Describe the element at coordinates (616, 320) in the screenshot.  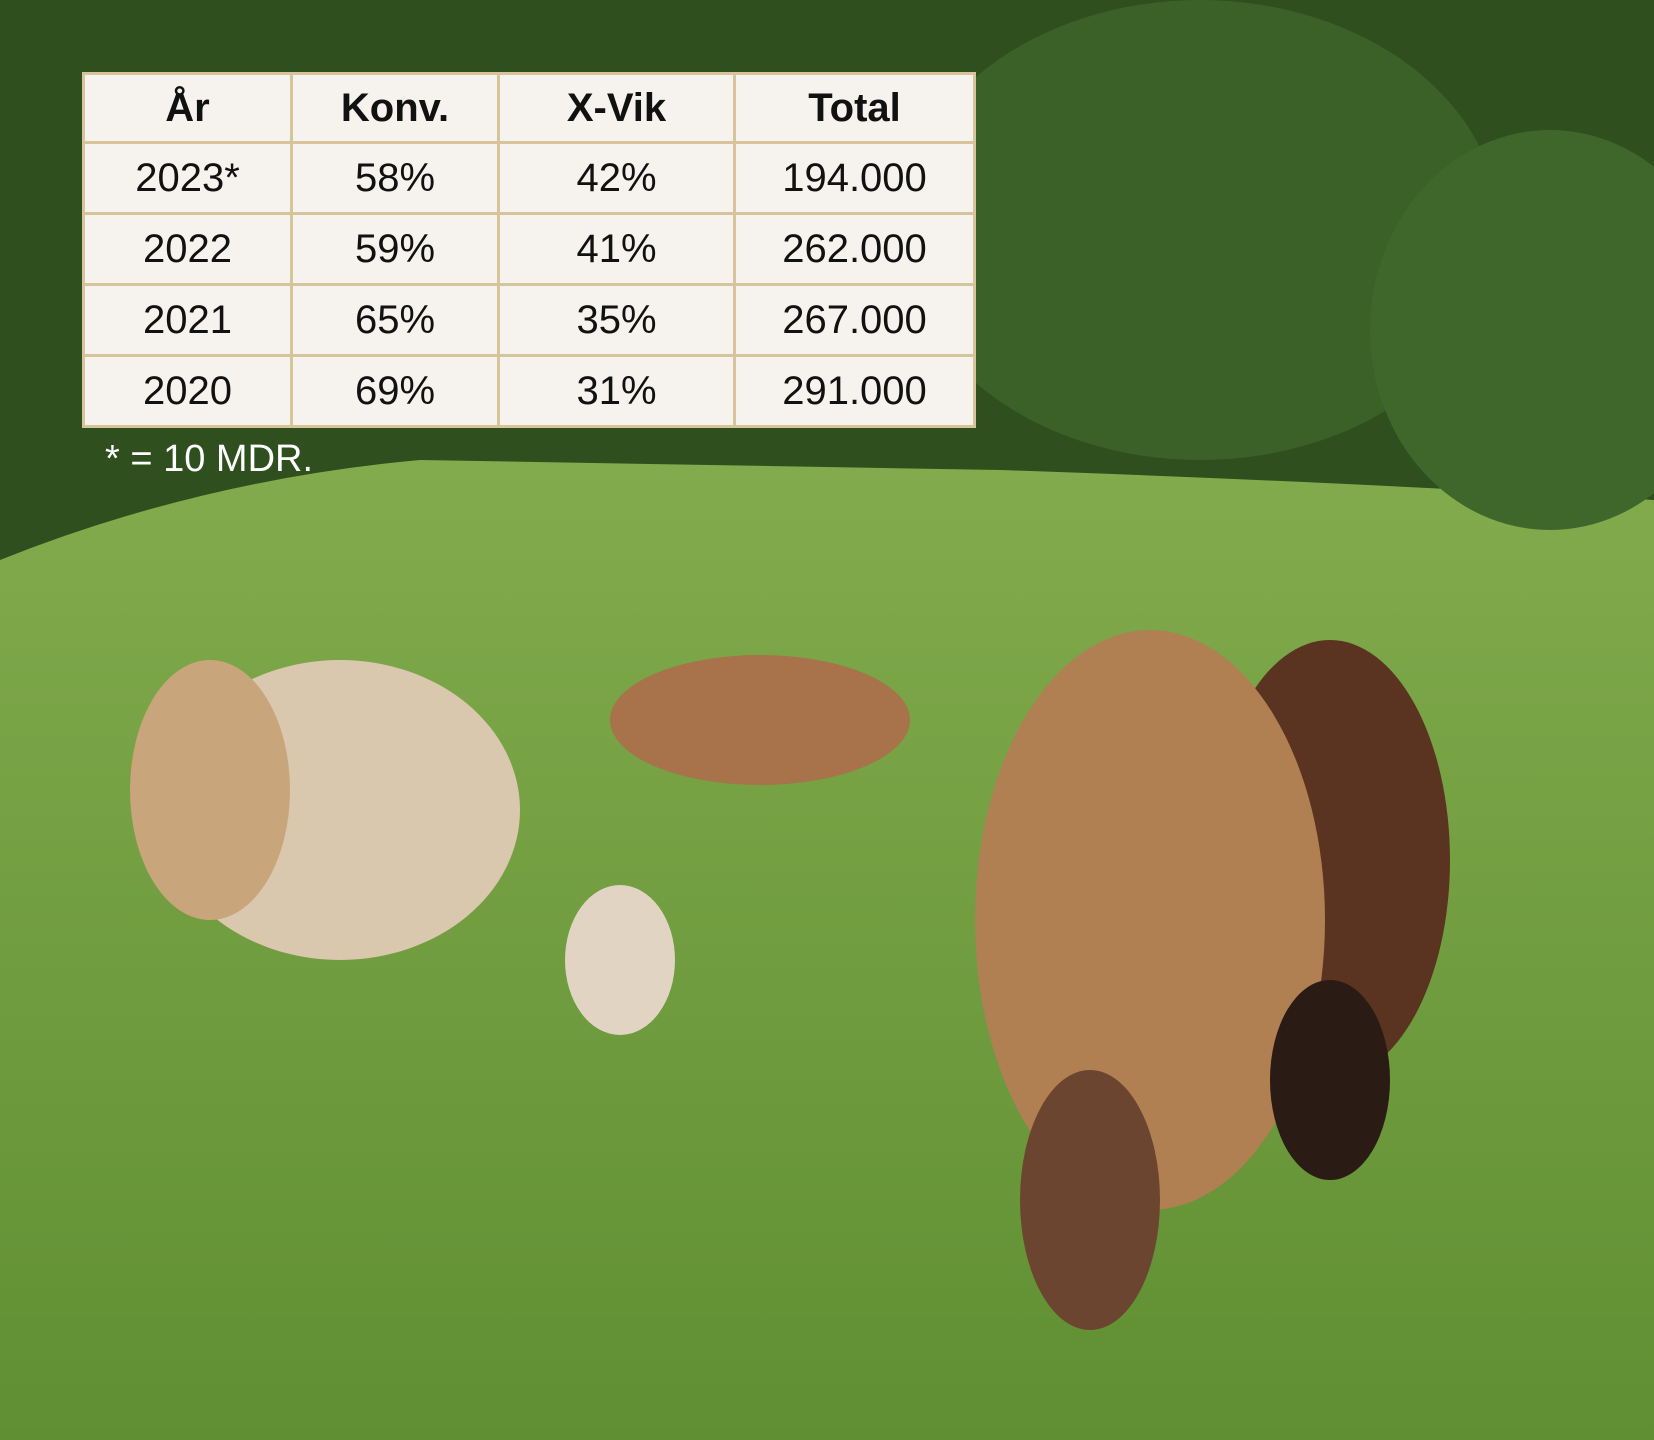
I see `table-cell: 35%` at that location.